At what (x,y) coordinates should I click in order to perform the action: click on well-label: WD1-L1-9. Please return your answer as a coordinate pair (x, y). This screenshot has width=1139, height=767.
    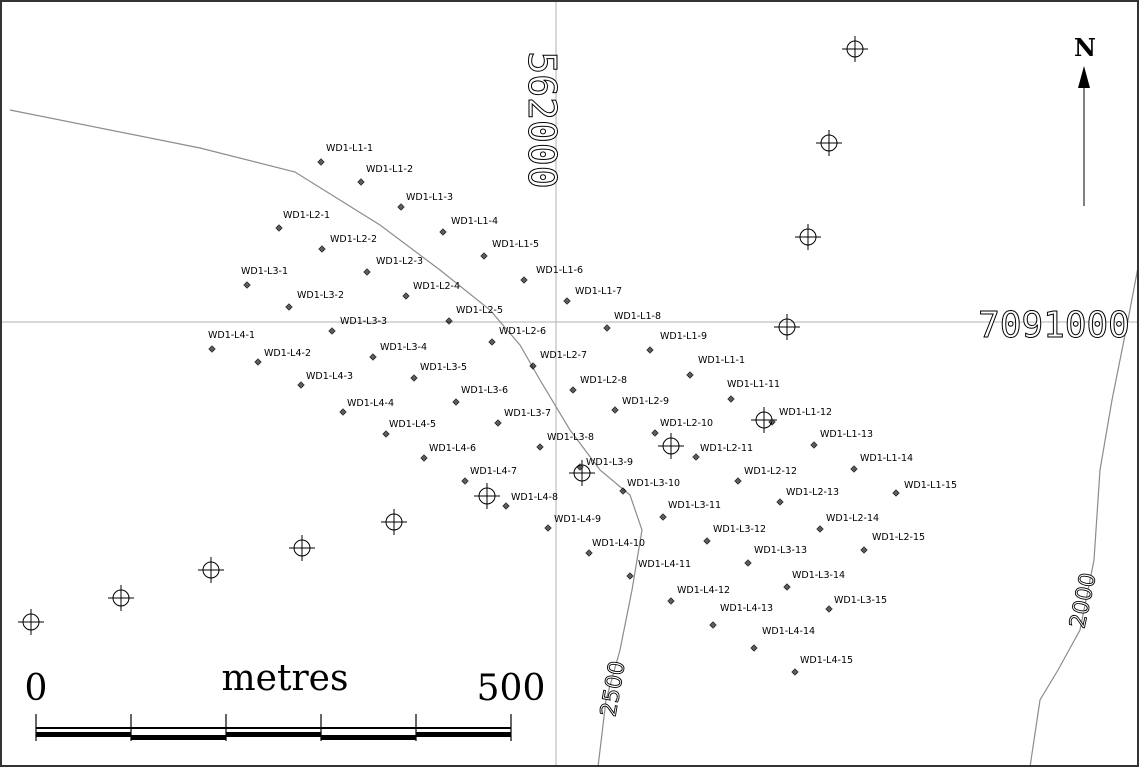
    Looking at the image, I should click on (683, 336).